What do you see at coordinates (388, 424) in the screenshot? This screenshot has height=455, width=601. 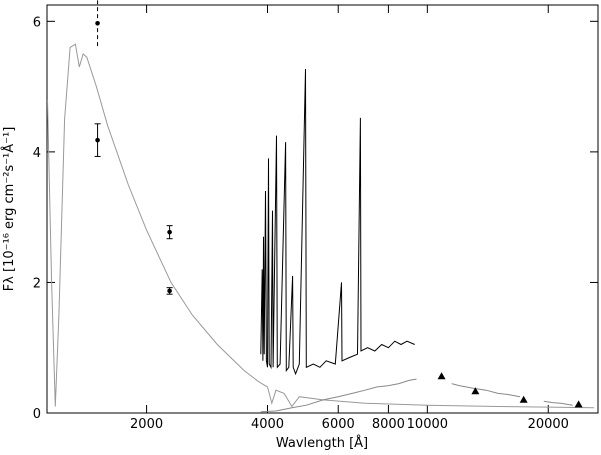 I see `x-tick-label: 8000` at bounding box center [388, 424].